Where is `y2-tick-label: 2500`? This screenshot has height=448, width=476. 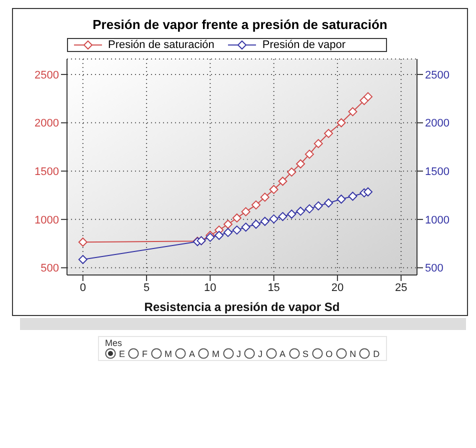 y2-tick-label: 2500 is located at coordinates (437, 75).